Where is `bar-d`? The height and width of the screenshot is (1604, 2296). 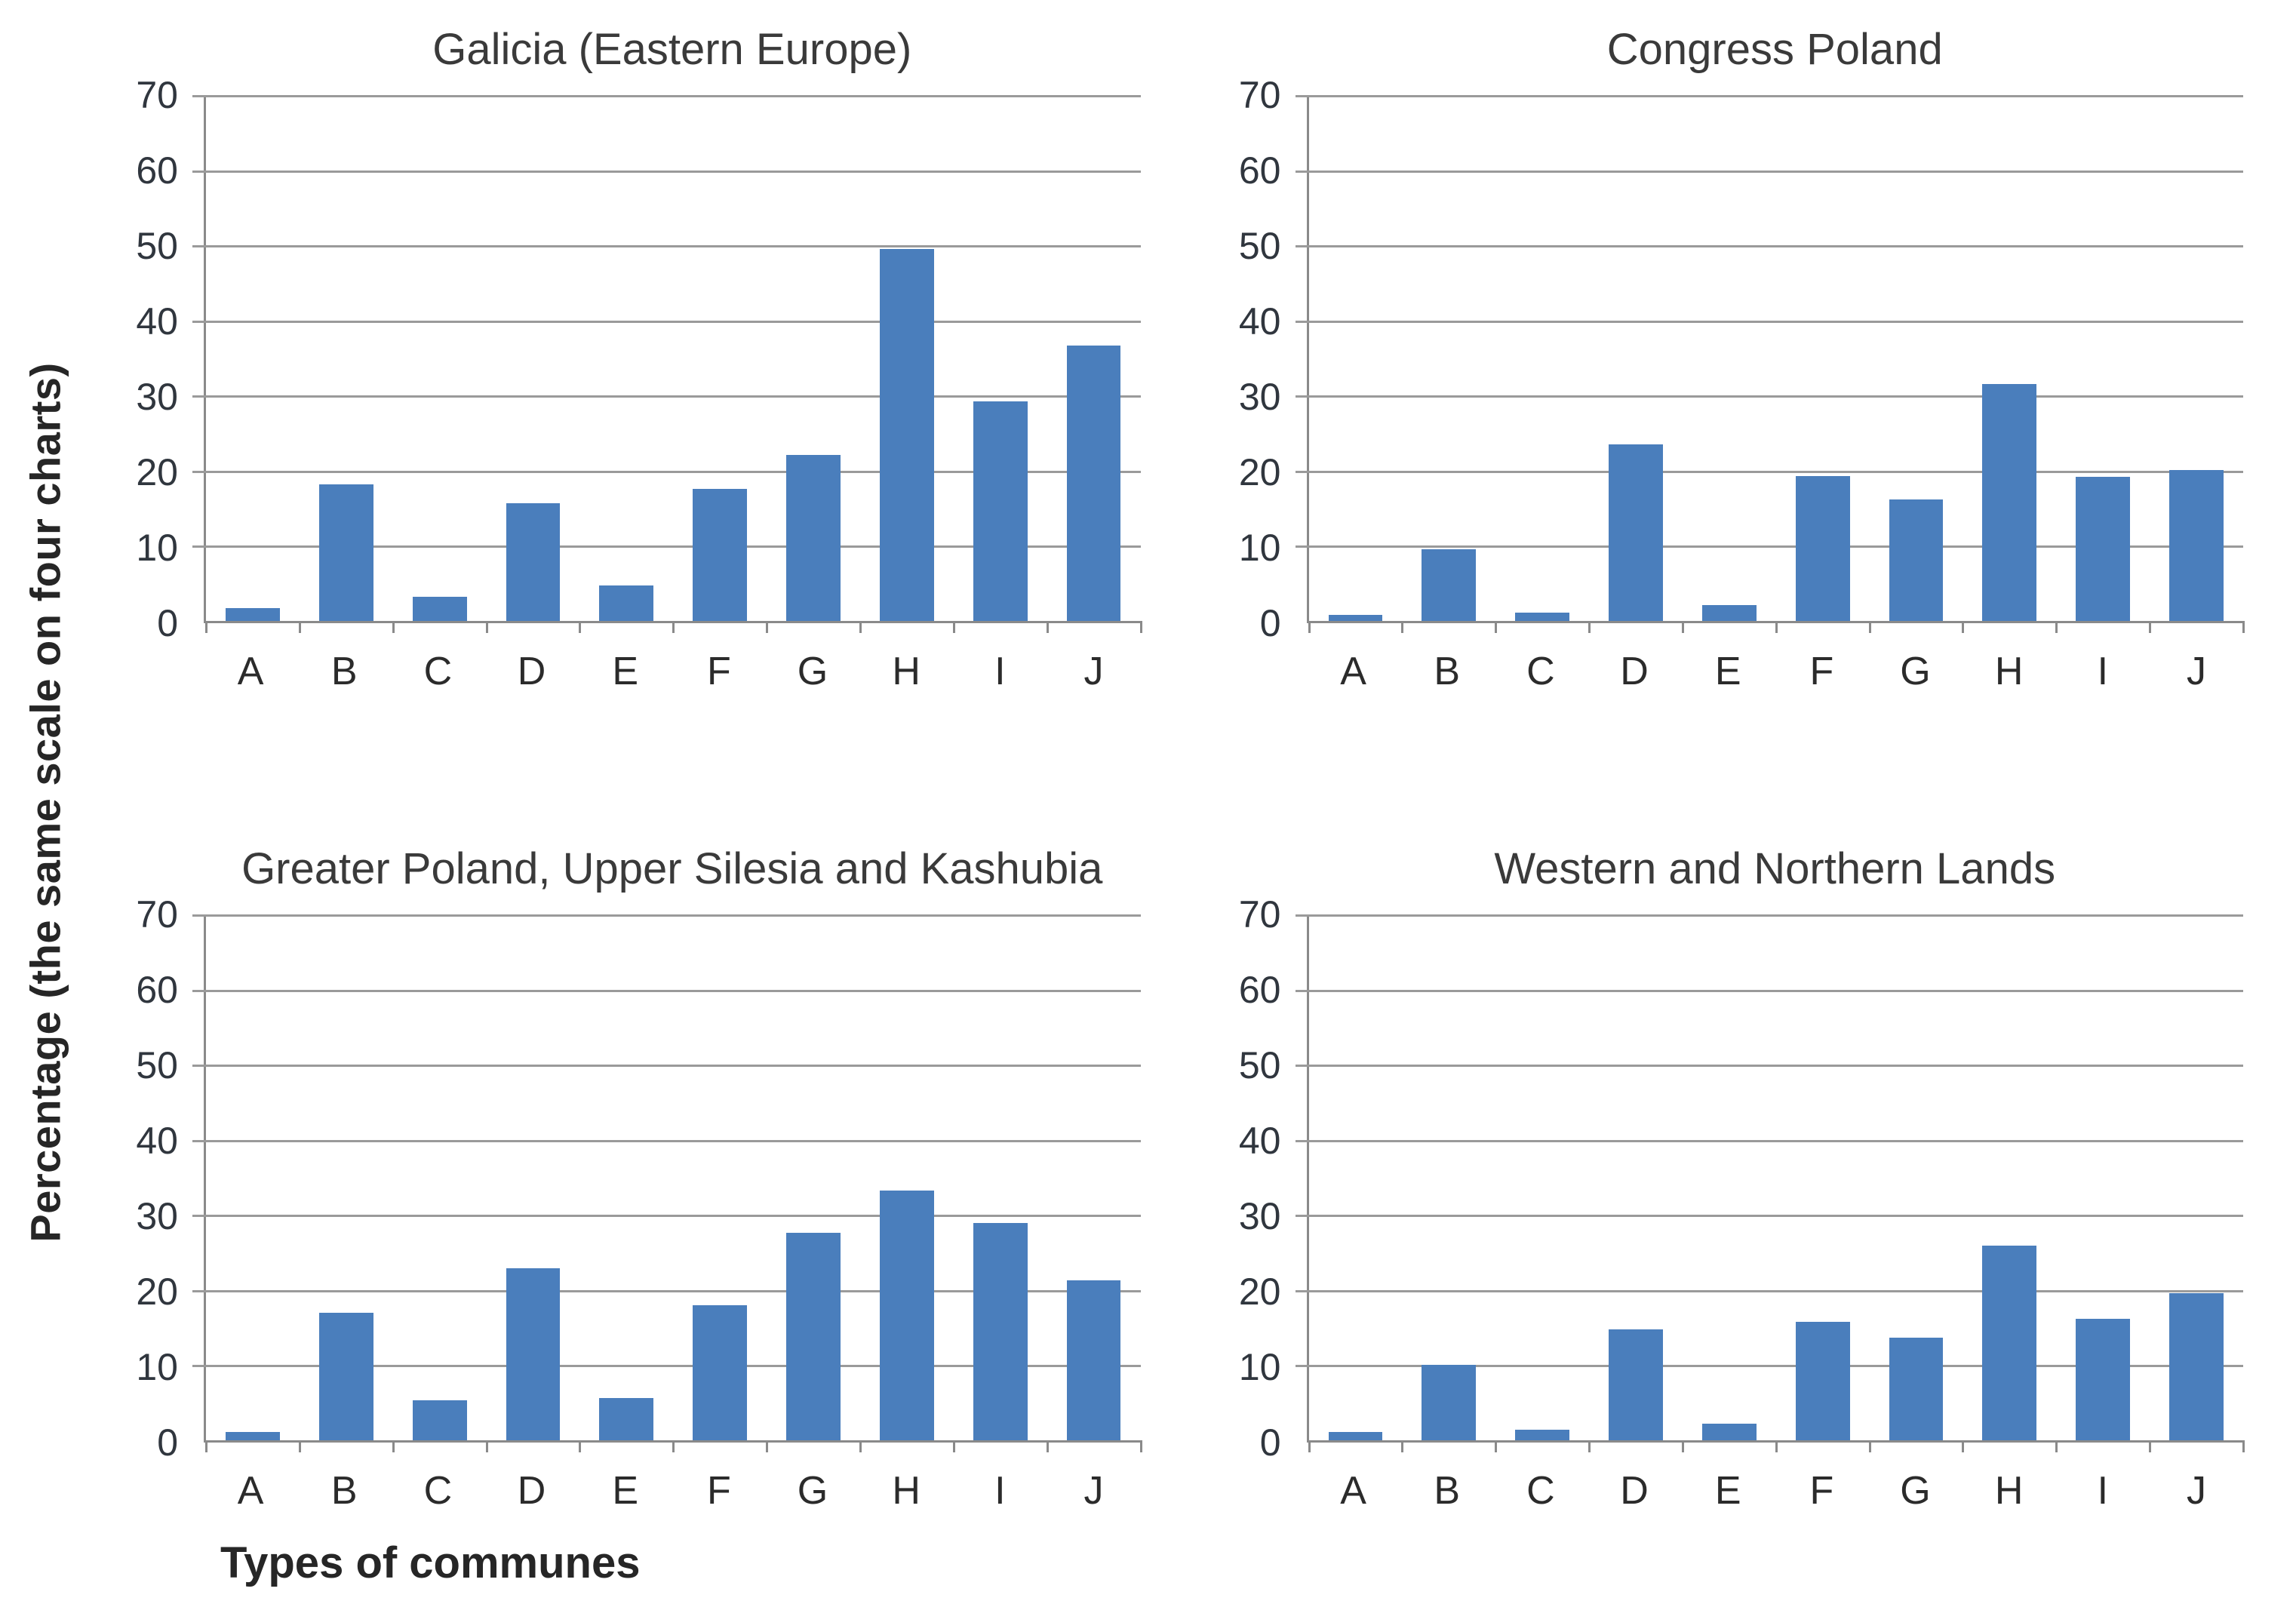 bar-d is located at coordinates (1636, 532).